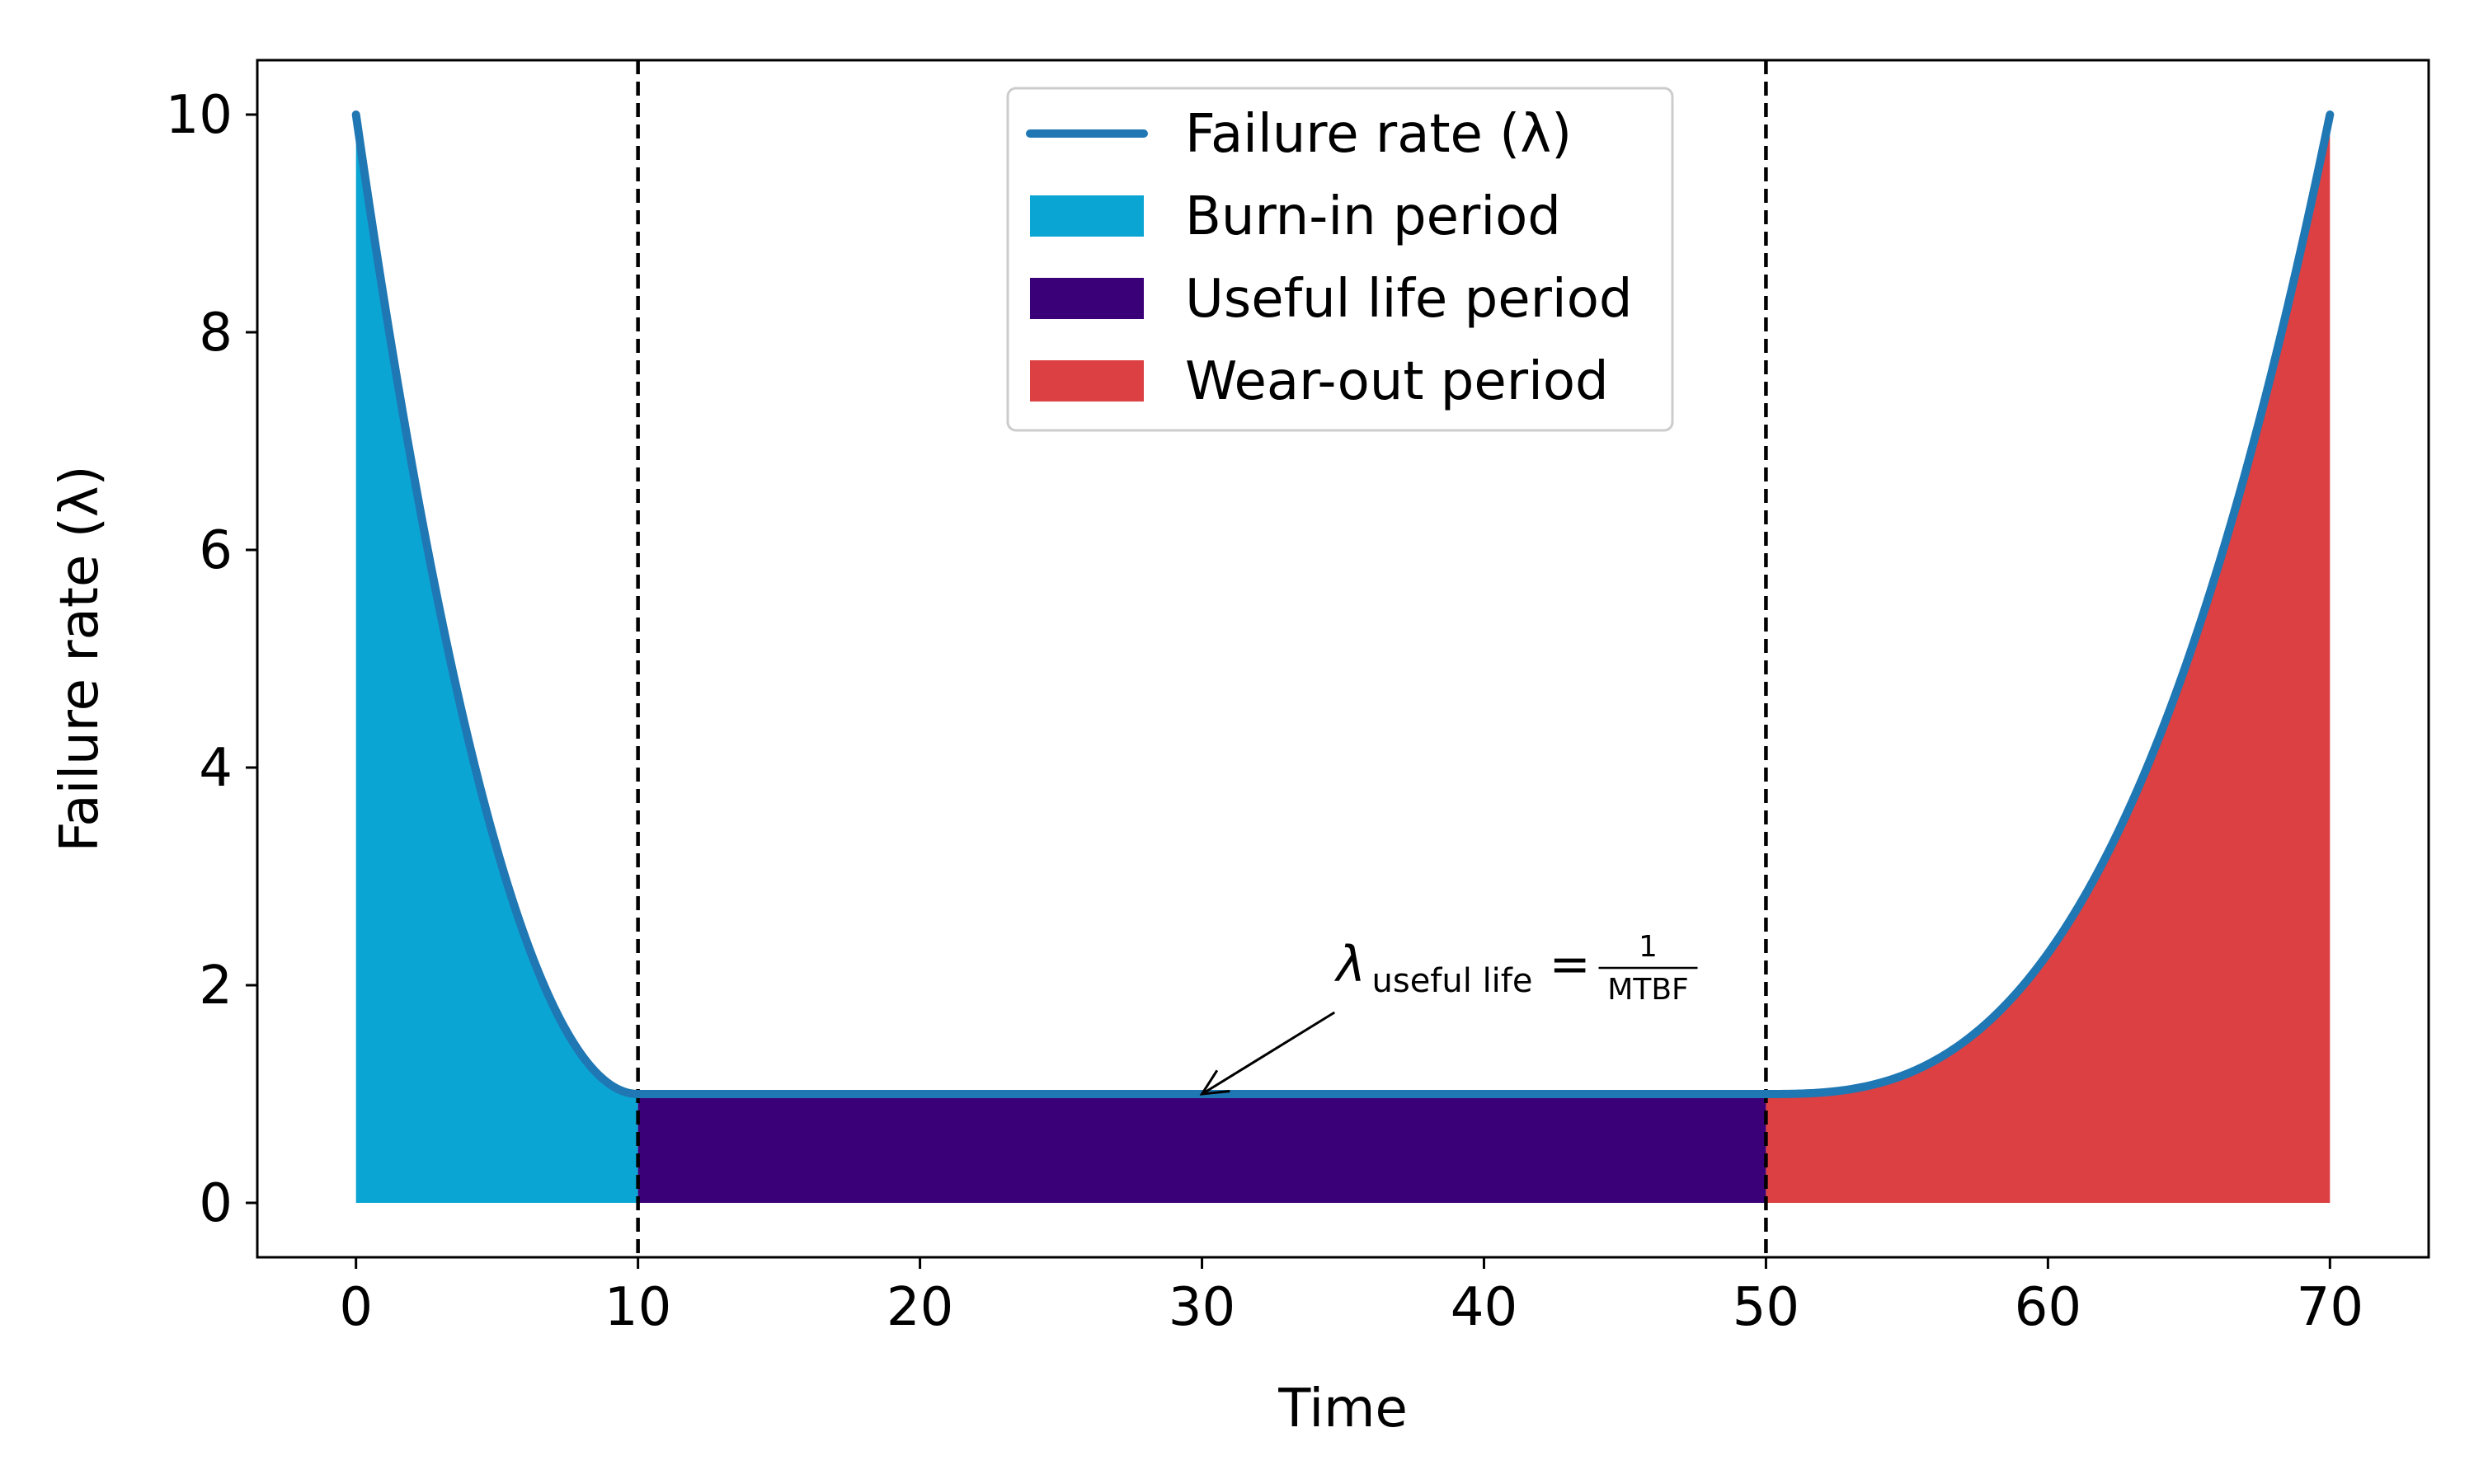  I want to click on legend-label: Useful life period, so click(1408, 299).